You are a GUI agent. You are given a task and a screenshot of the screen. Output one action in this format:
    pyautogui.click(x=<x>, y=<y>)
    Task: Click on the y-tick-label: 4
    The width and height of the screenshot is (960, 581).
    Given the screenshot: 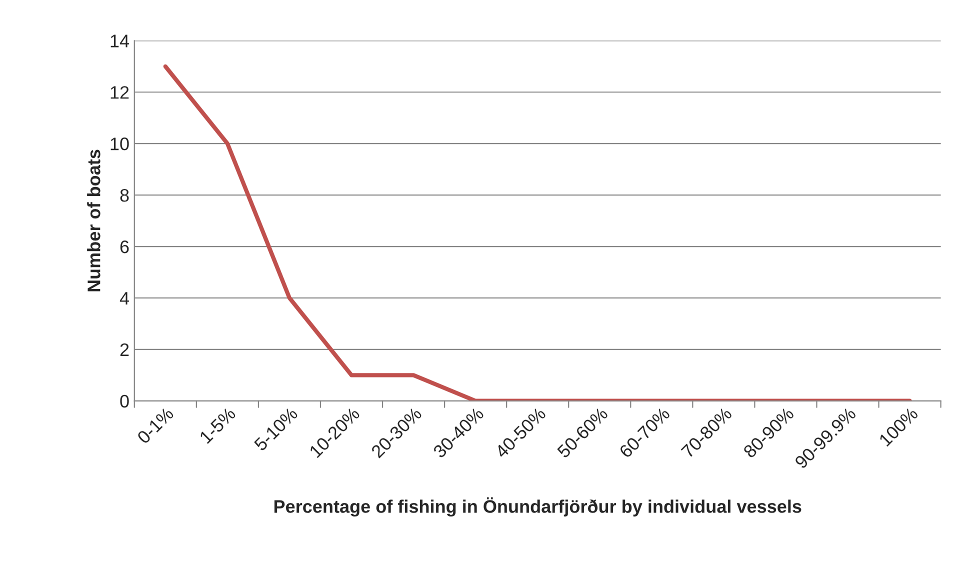 What is the action you would take?
    pyautogui.click(x=125, y=298)
    